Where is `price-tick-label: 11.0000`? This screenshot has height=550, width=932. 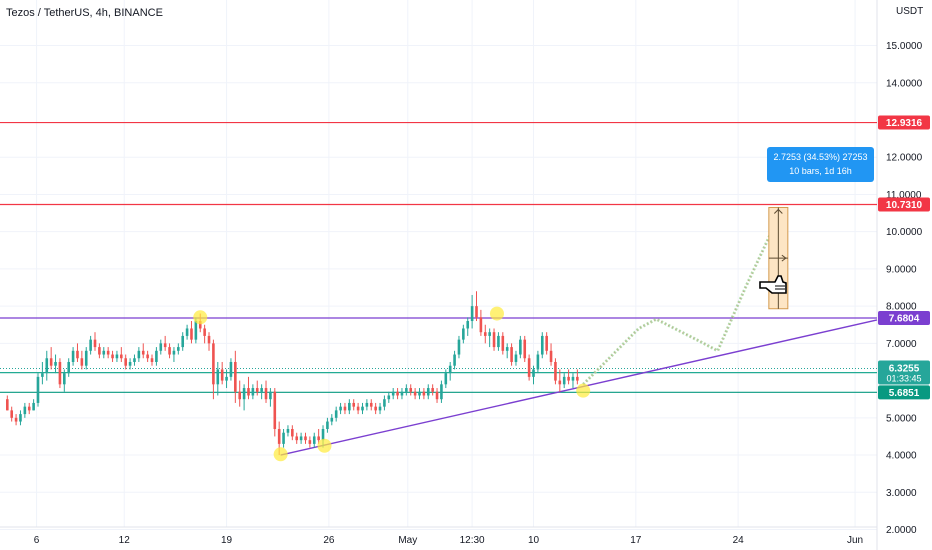
price-tick-label: 11.0000 is located at coordinates (904, 195).